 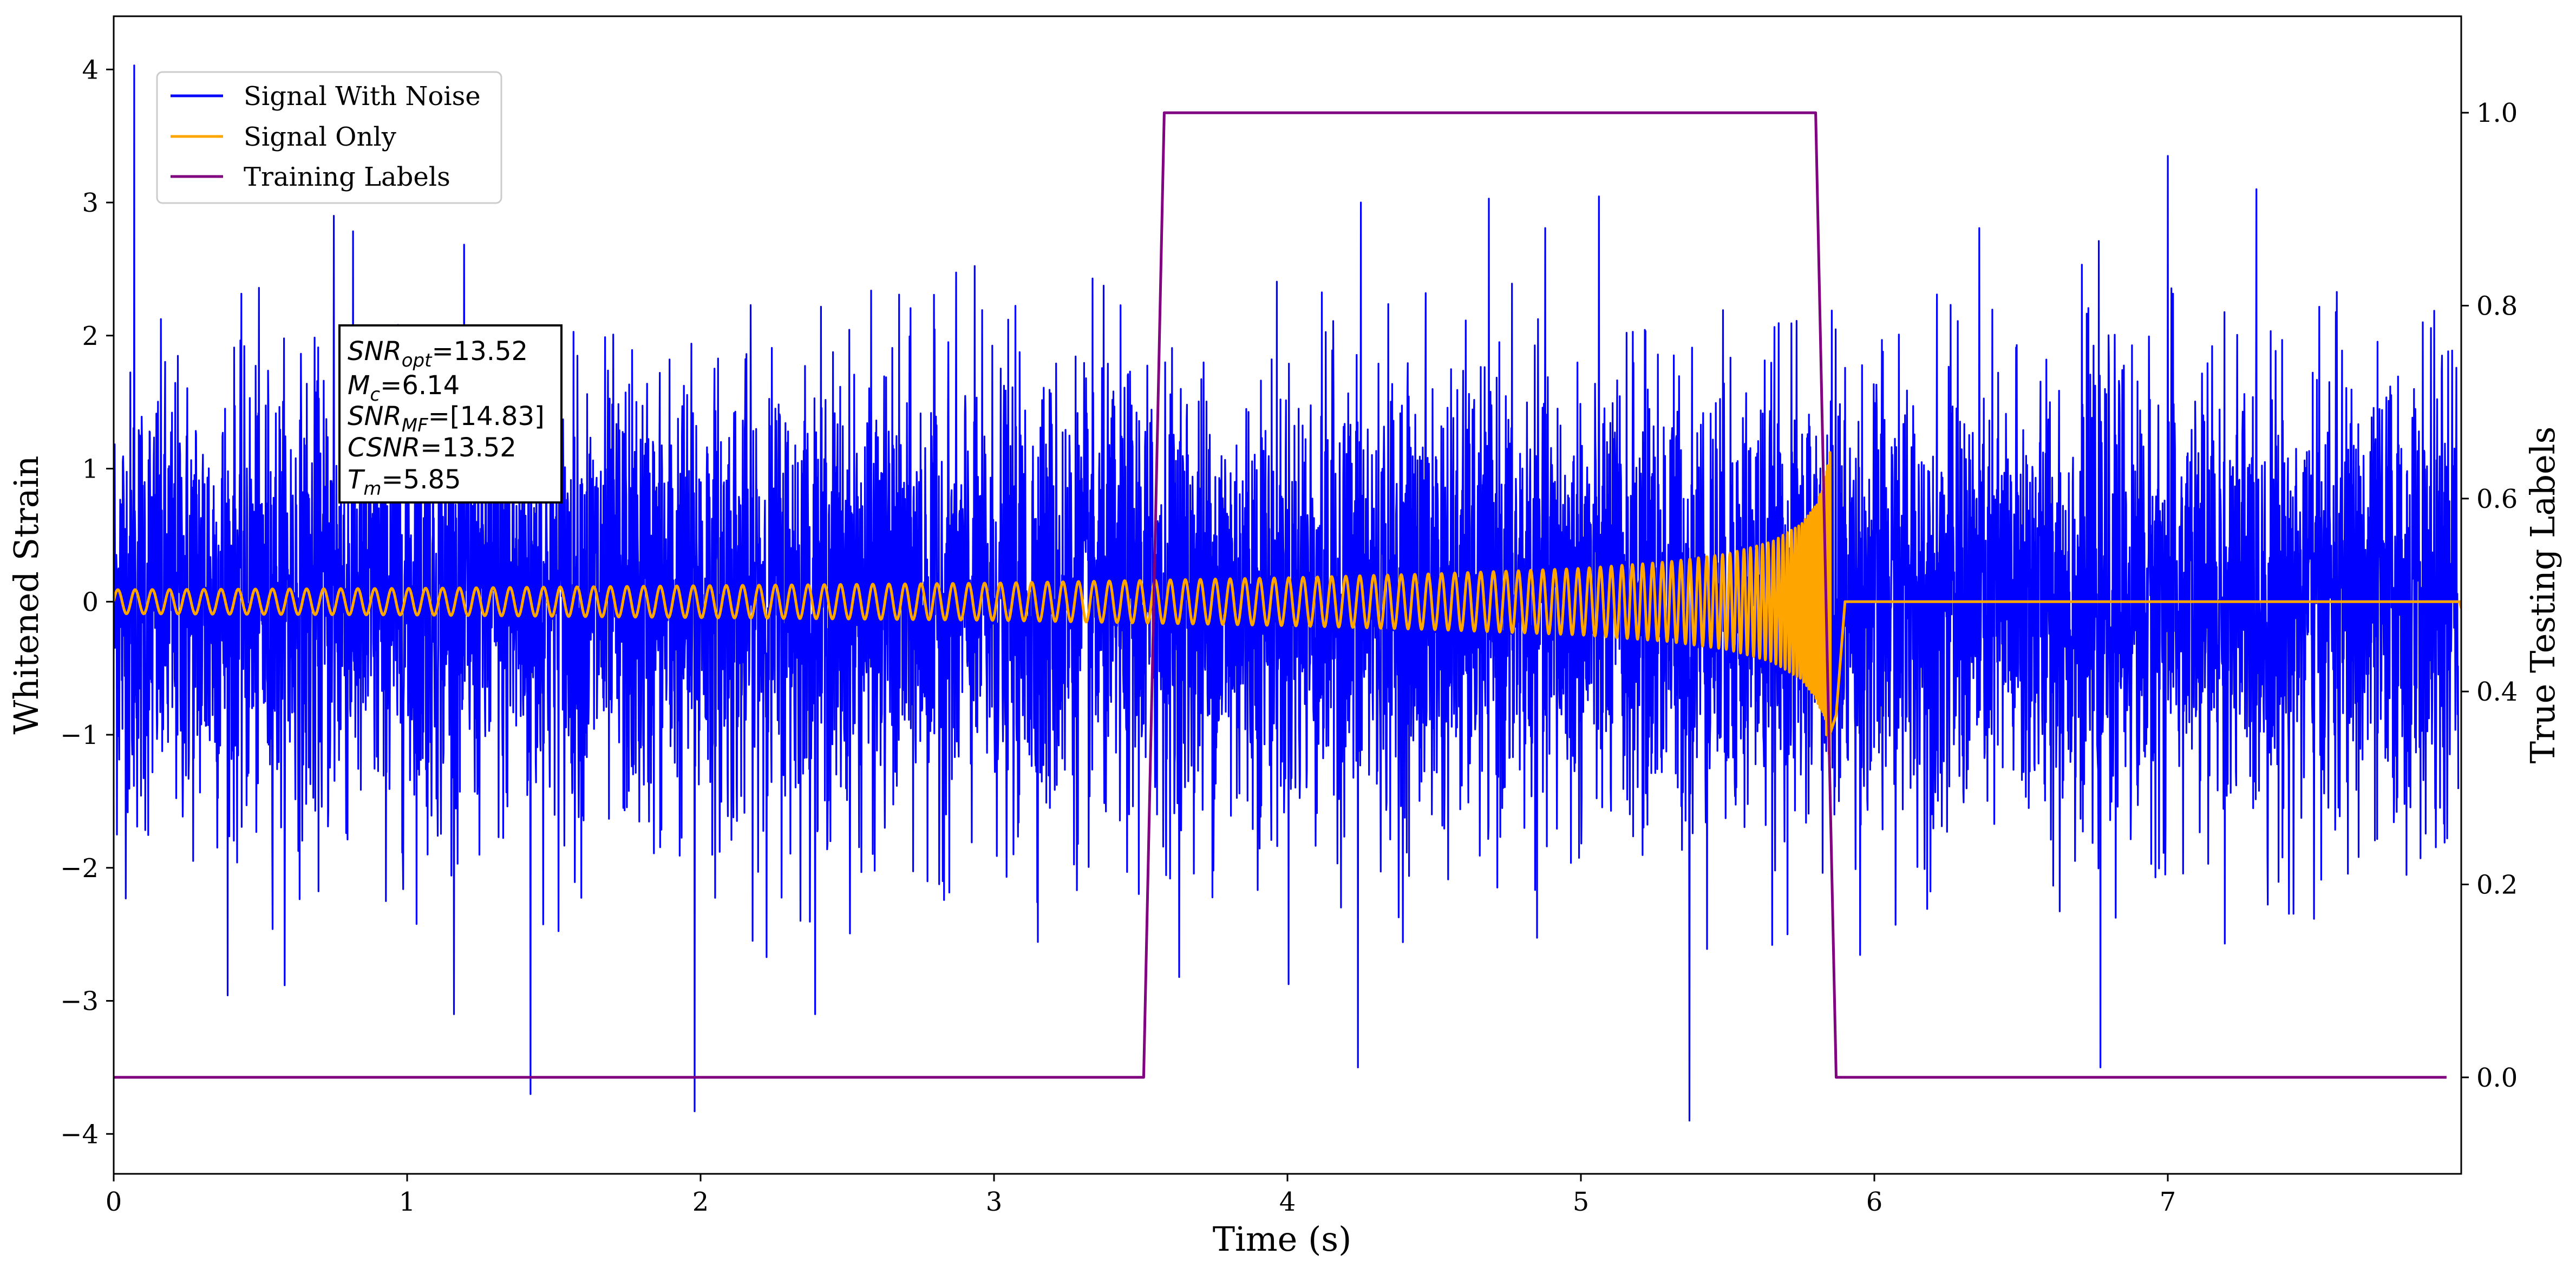 I want to click on annotation-tm: Tm=5.85, so click(x=405, y=482).